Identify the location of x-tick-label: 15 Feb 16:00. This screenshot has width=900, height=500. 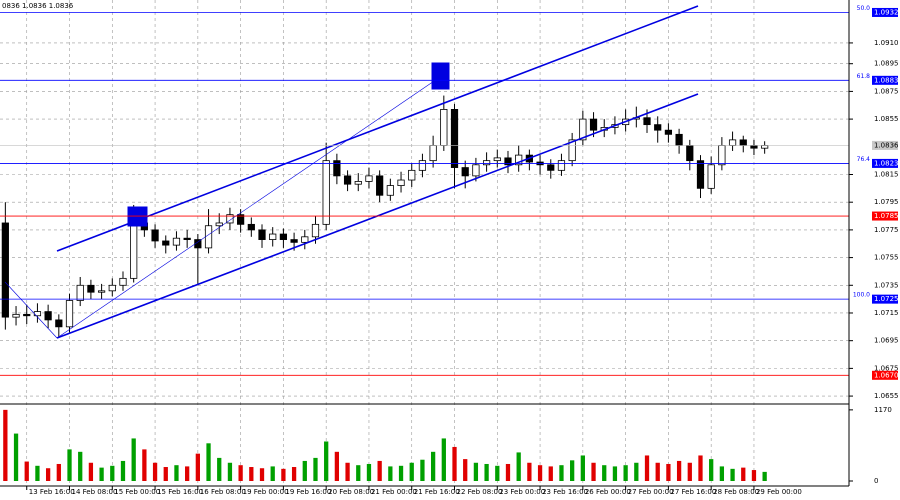
(180, 492).